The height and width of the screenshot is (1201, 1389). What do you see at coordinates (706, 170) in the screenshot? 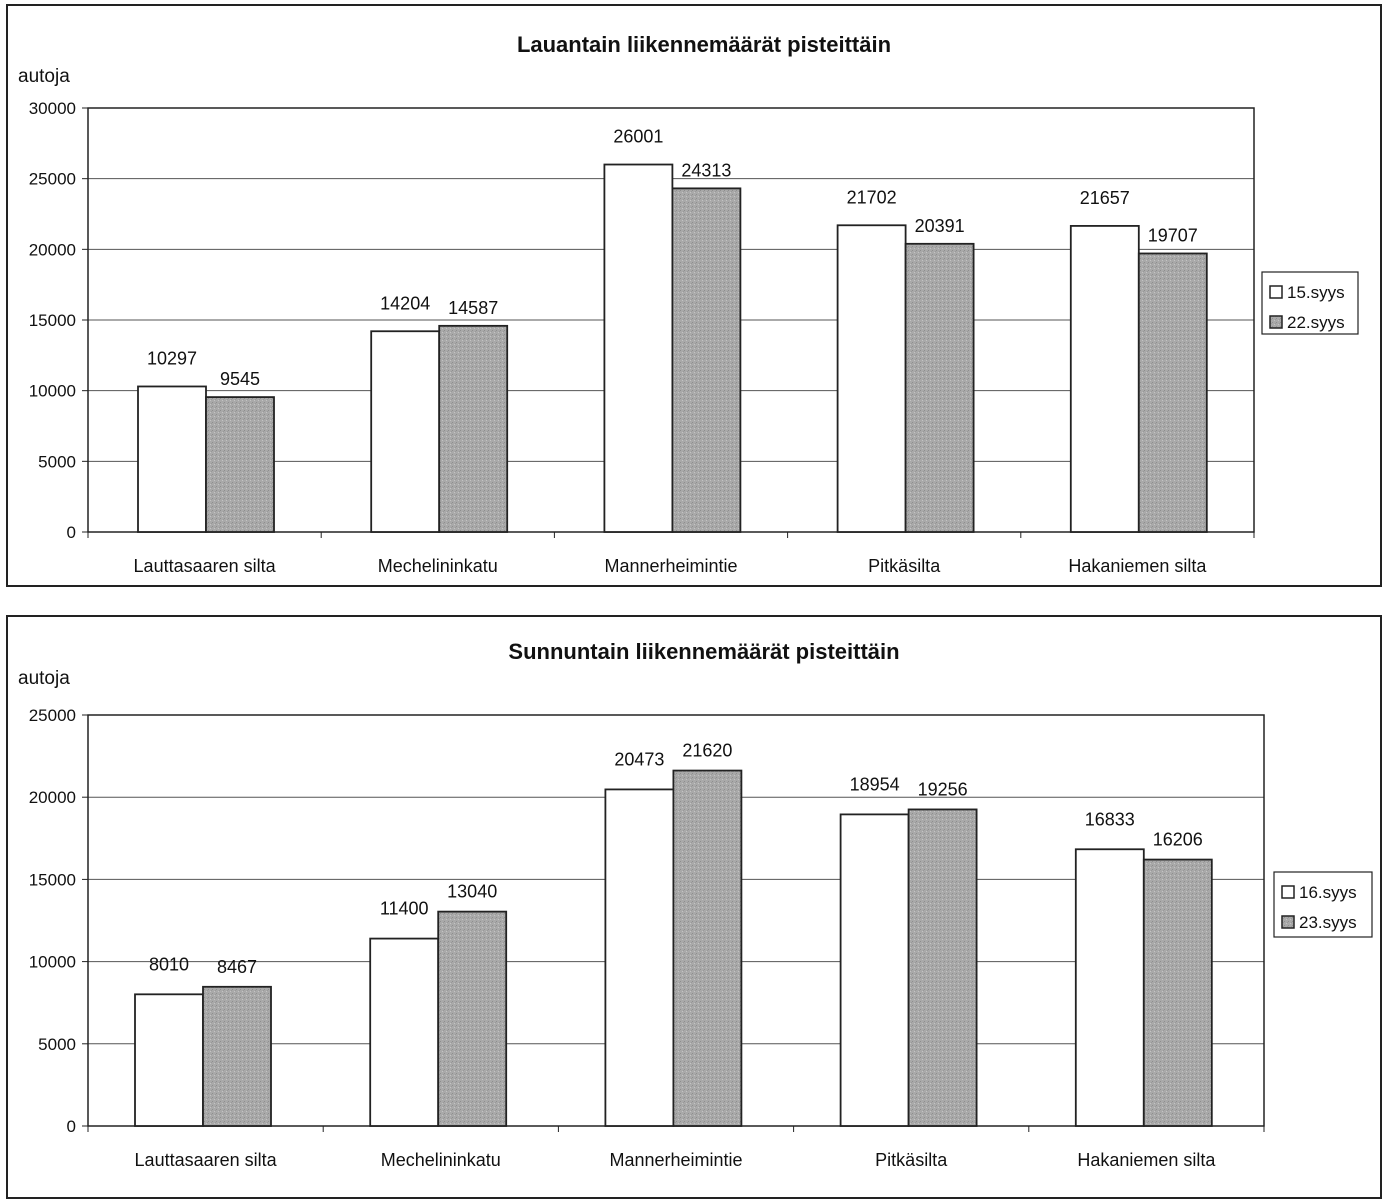
I see `data-label: 24313` at bounding box center [706, 170].